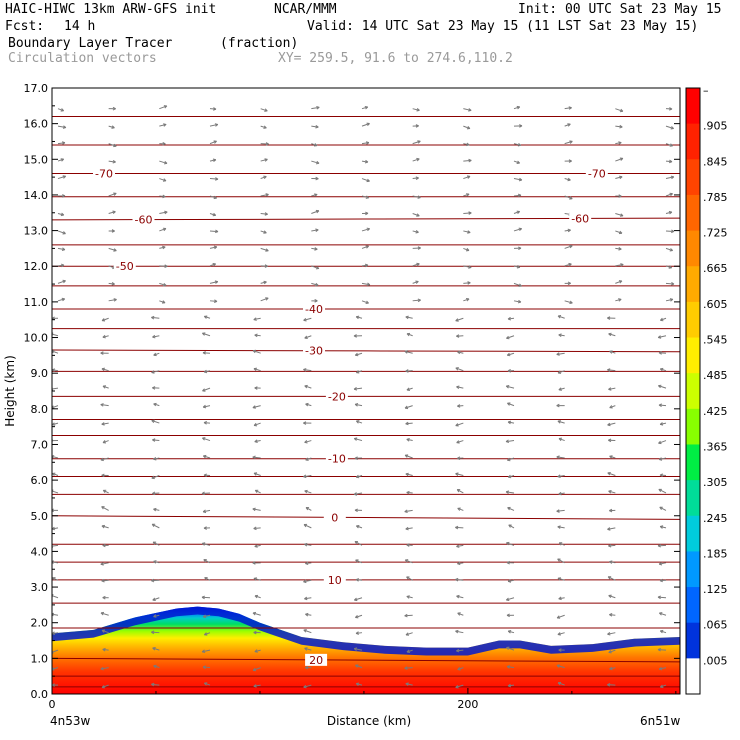 The image size is (740, 740). I want to click on field-units: (fraction), so click(259, 43).